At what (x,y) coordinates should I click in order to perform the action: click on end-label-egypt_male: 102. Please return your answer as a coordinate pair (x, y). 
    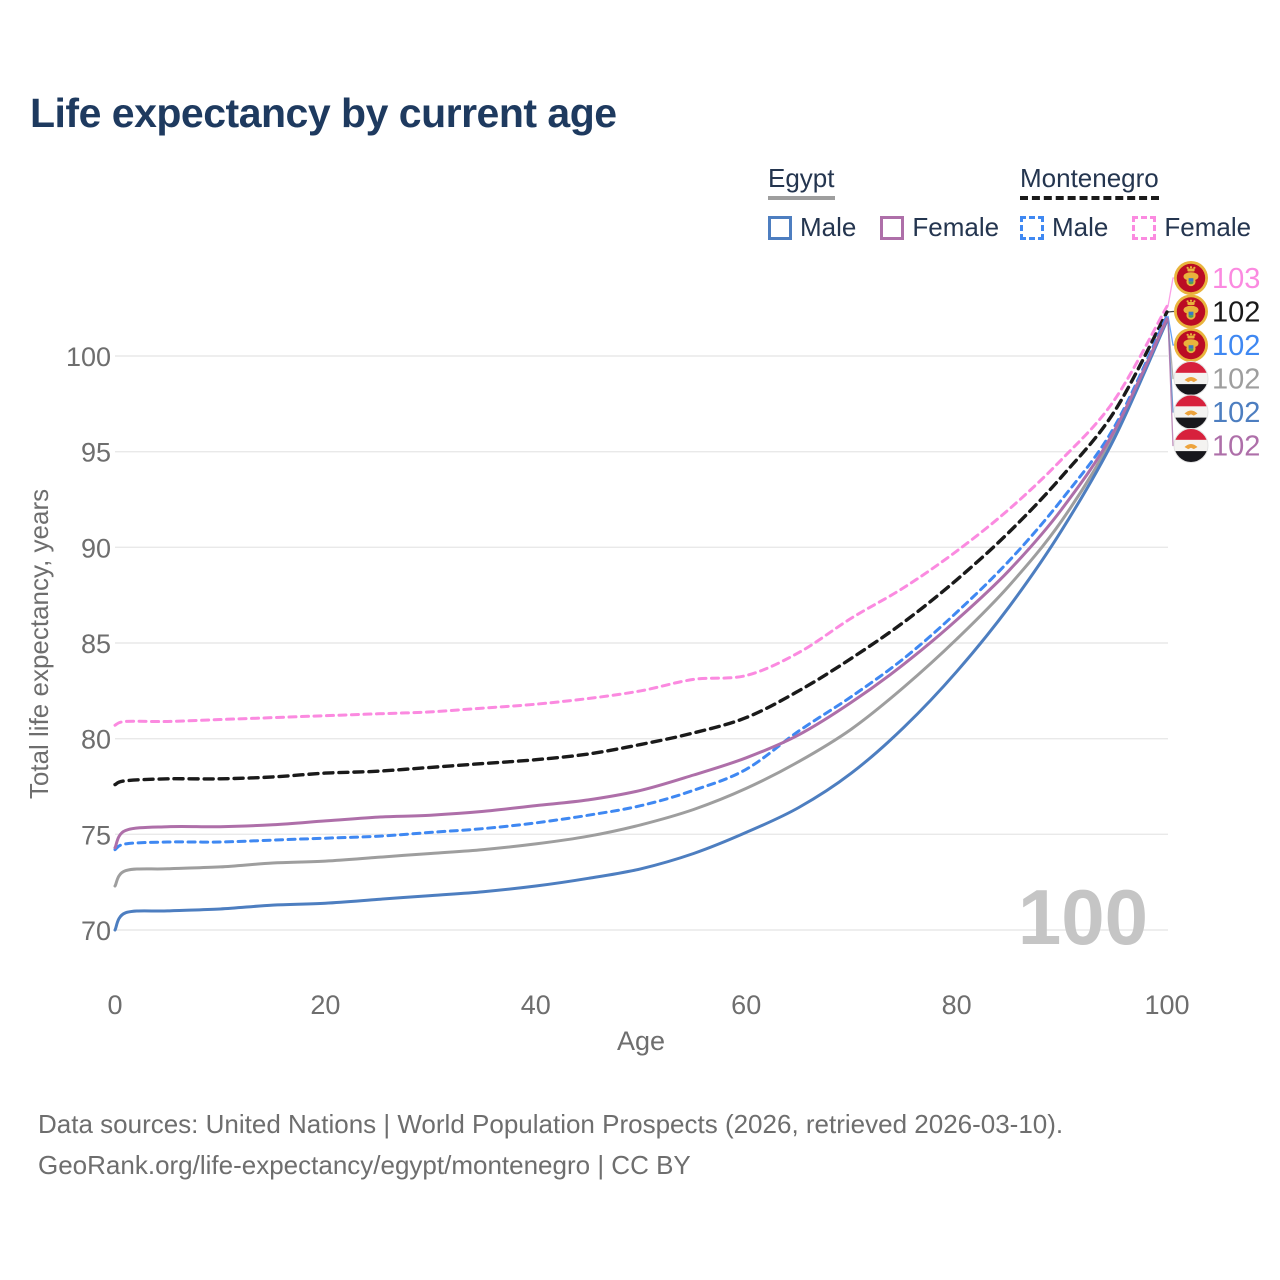
    Looking at the image, I should click on (1217, 412).